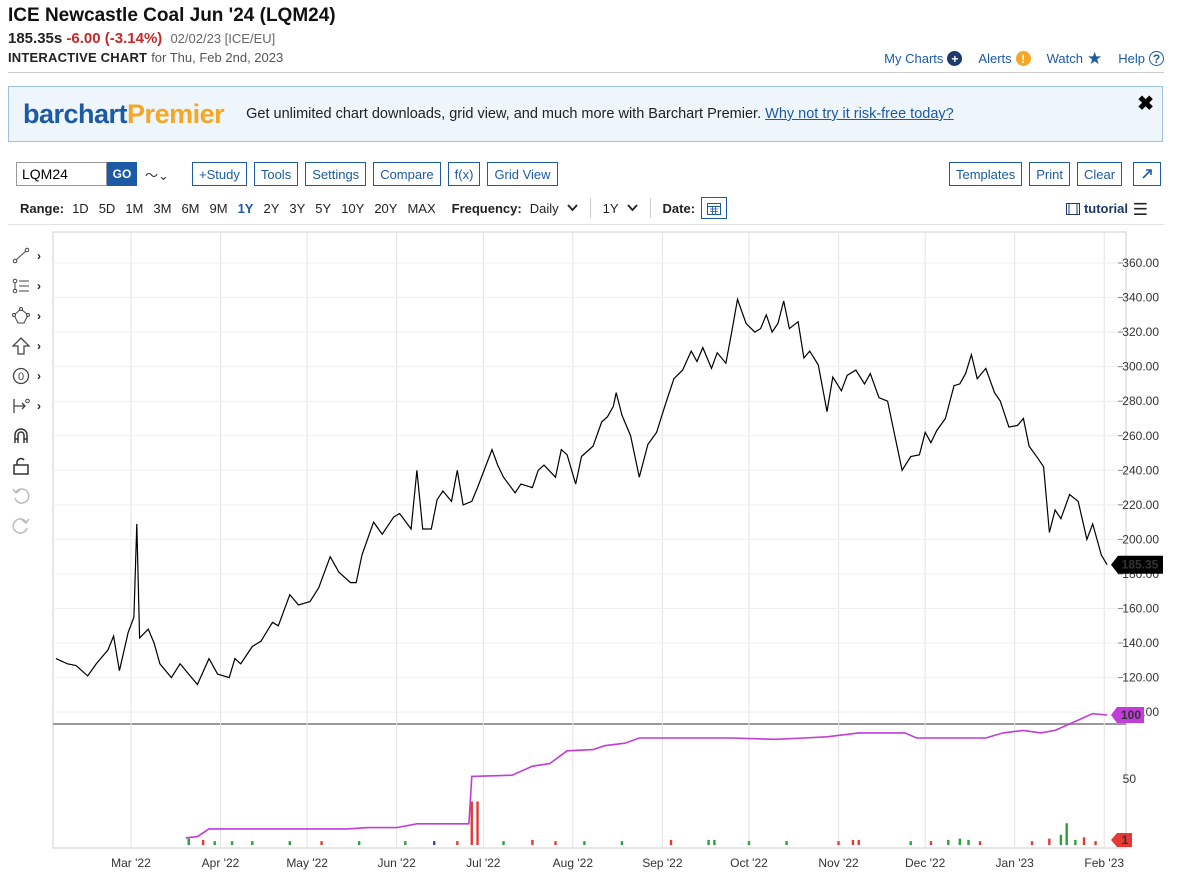 This screenshot has height=891, width=1184. I want to click on range-option-1d: 1D, so click(80, 208).